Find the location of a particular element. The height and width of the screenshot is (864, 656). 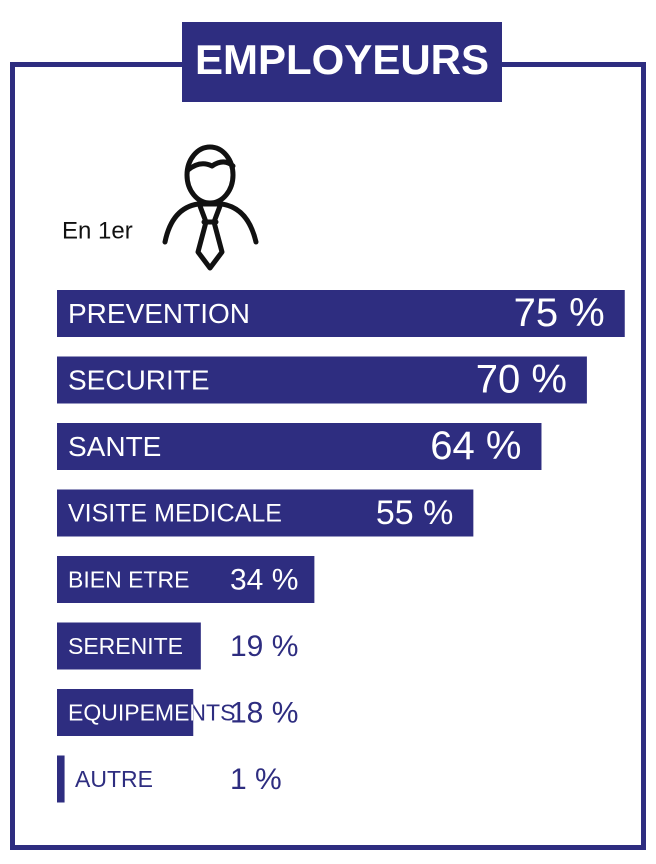

label-layer: VISITE MEDICALE 55 % is located at coordinates (260, 513).